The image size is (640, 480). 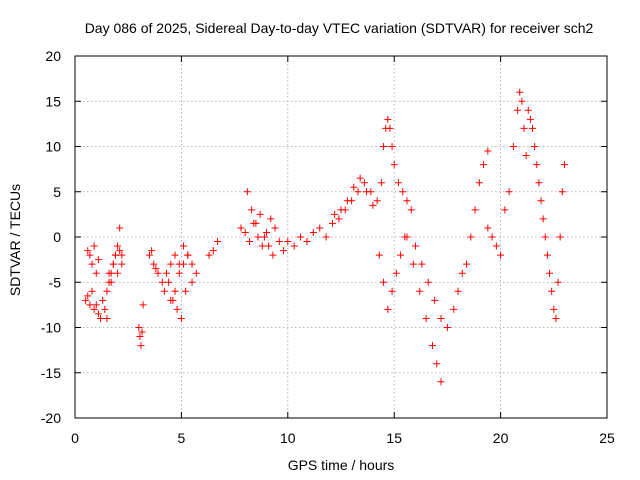 What do you see at coordinates (57, 237) in the screenshot?
I see `y-tick-label: 0` at bounding box center [57, 237].